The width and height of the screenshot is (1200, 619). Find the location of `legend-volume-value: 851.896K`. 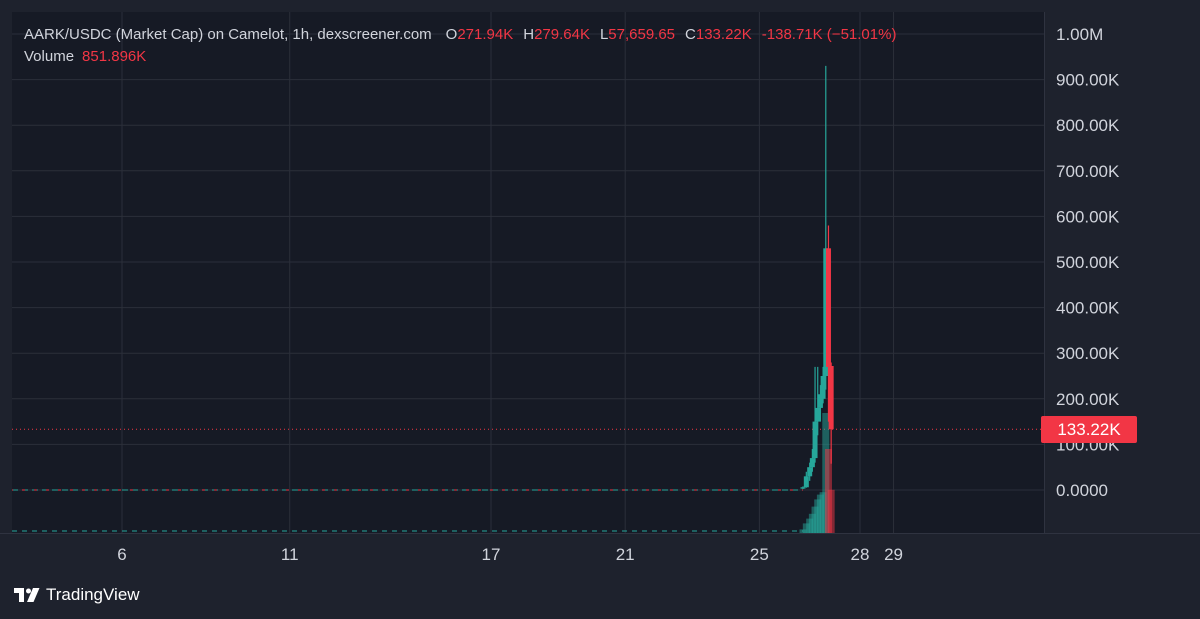

legend-volume-value: 851.896K is located at coordinates (114, 56).